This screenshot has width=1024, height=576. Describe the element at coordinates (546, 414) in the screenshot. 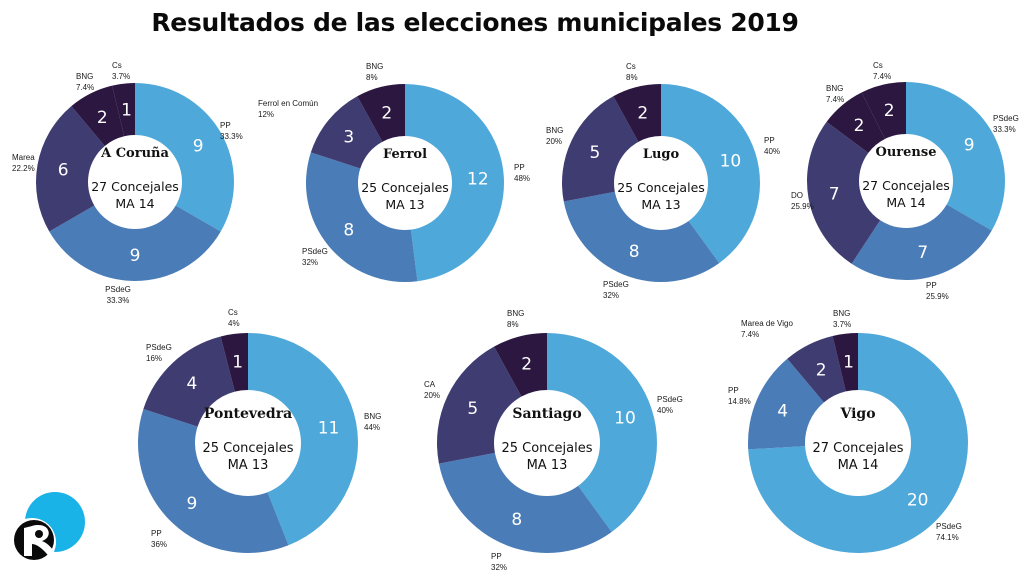

I see `city-name: Santiago` at that location.